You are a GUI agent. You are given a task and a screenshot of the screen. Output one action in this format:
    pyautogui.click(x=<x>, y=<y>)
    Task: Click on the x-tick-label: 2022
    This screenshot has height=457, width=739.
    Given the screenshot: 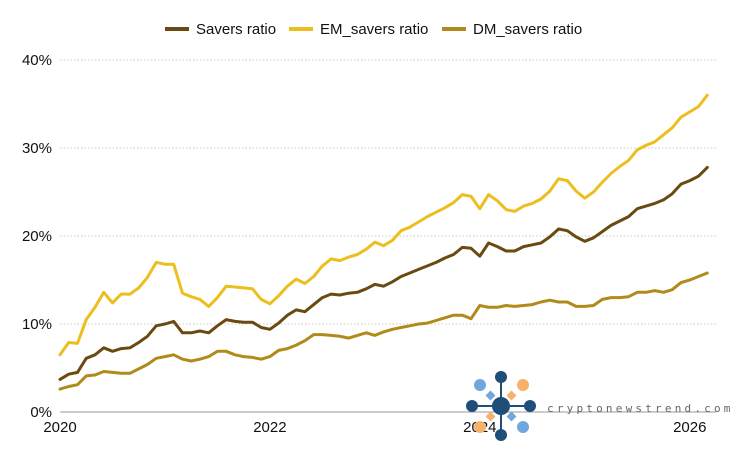 What is the action you would take?
    pyautogui.click(x=269, y=427)
    